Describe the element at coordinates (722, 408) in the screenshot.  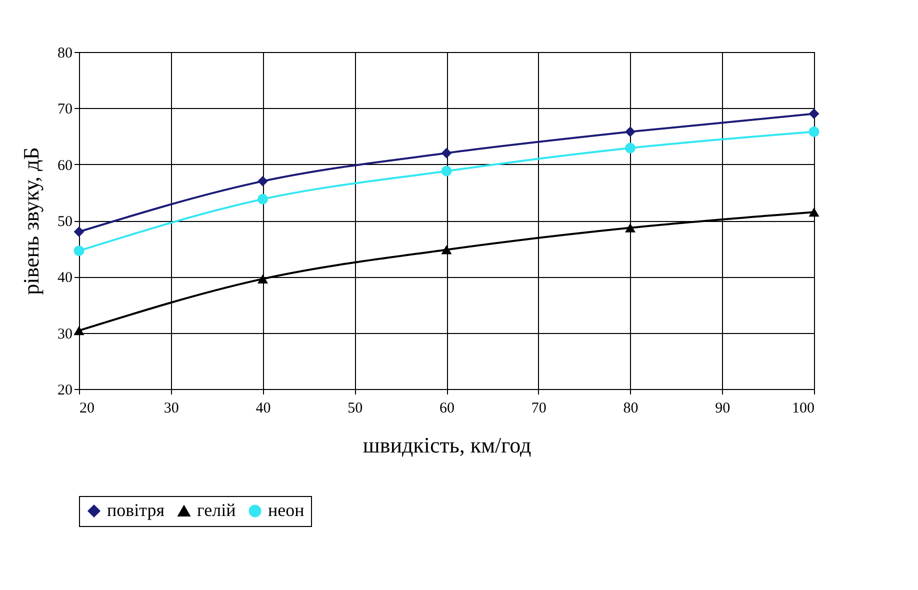
I see `x-tick-label: 90` at that location.